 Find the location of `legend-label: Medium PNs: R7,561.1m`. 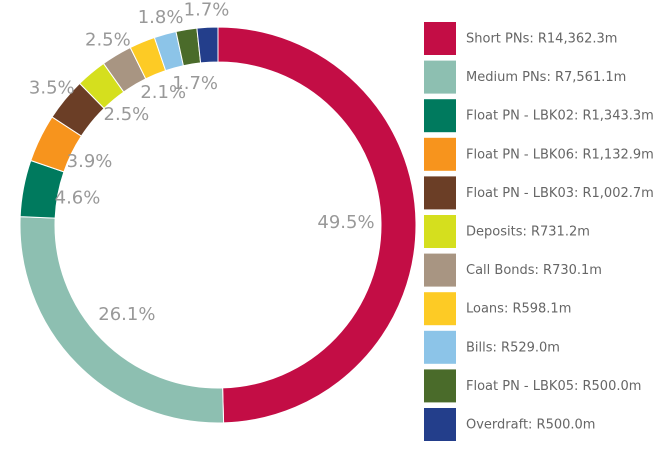

legend-label: Medium PNs: R7,561.1m is located at coordinates (546, 77).